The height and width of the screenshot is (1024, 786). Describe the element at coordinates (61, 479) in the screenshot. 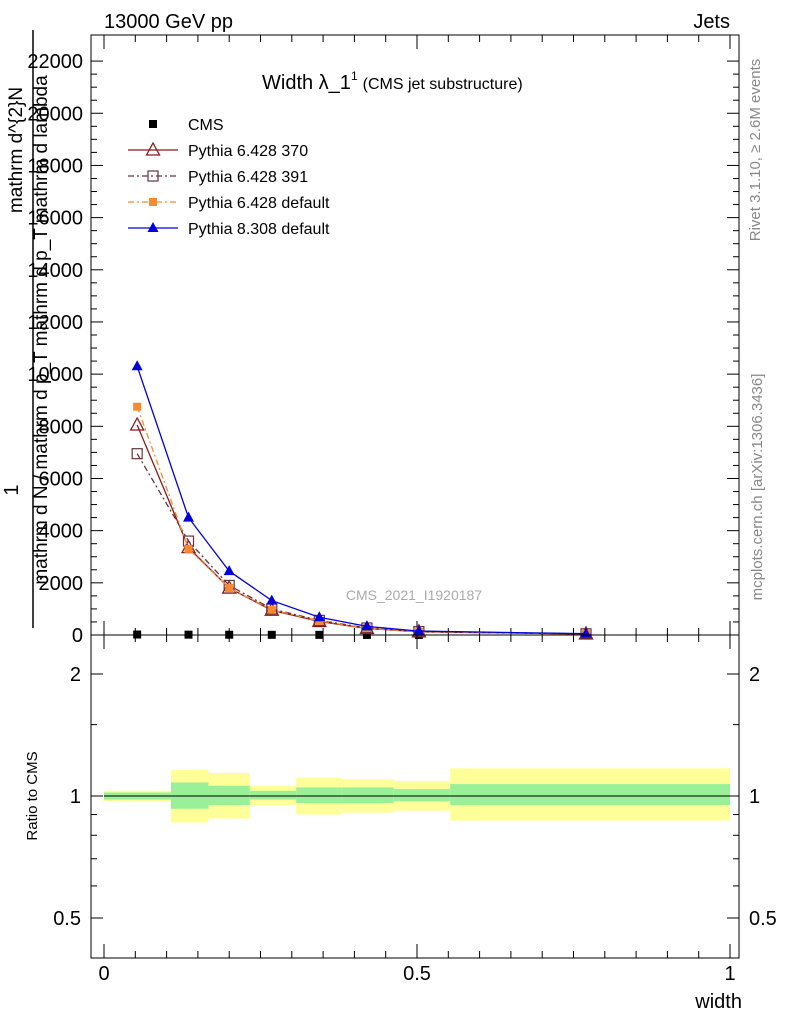

I see `main-y-tick-label: 6000` at that location.